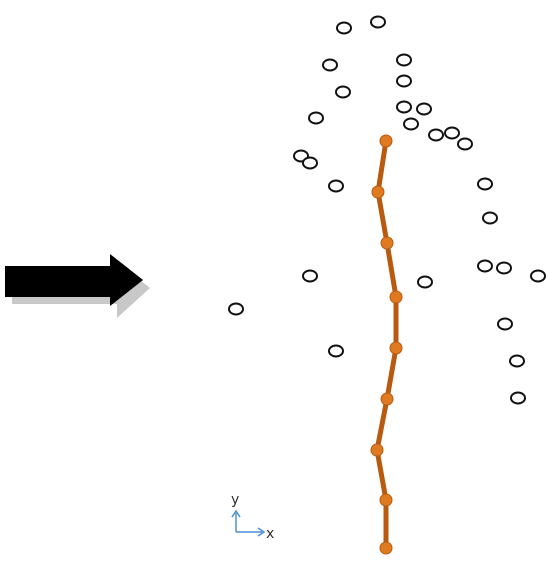  I want to click on y-axis-label: y, so click(235, 500).